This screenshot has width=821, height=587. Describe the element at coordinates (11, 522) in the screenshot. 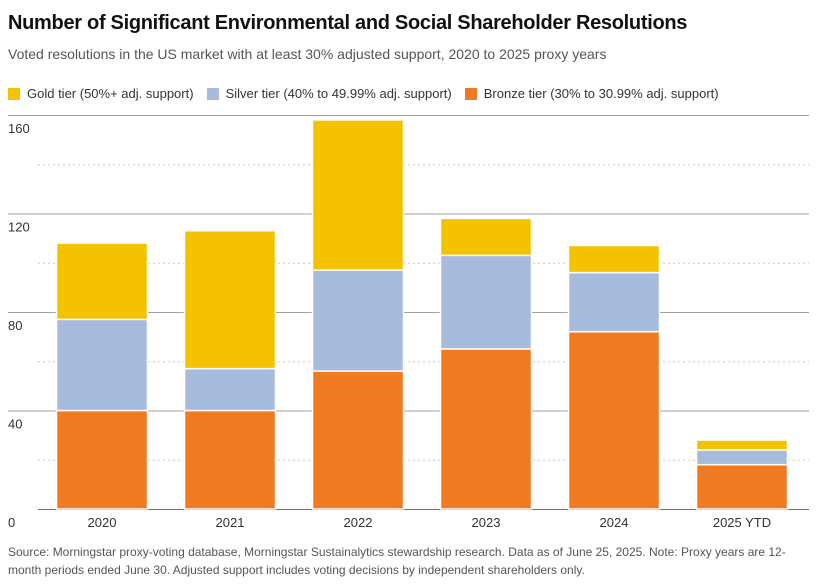

I see `y-tick-label: 0` at that location.